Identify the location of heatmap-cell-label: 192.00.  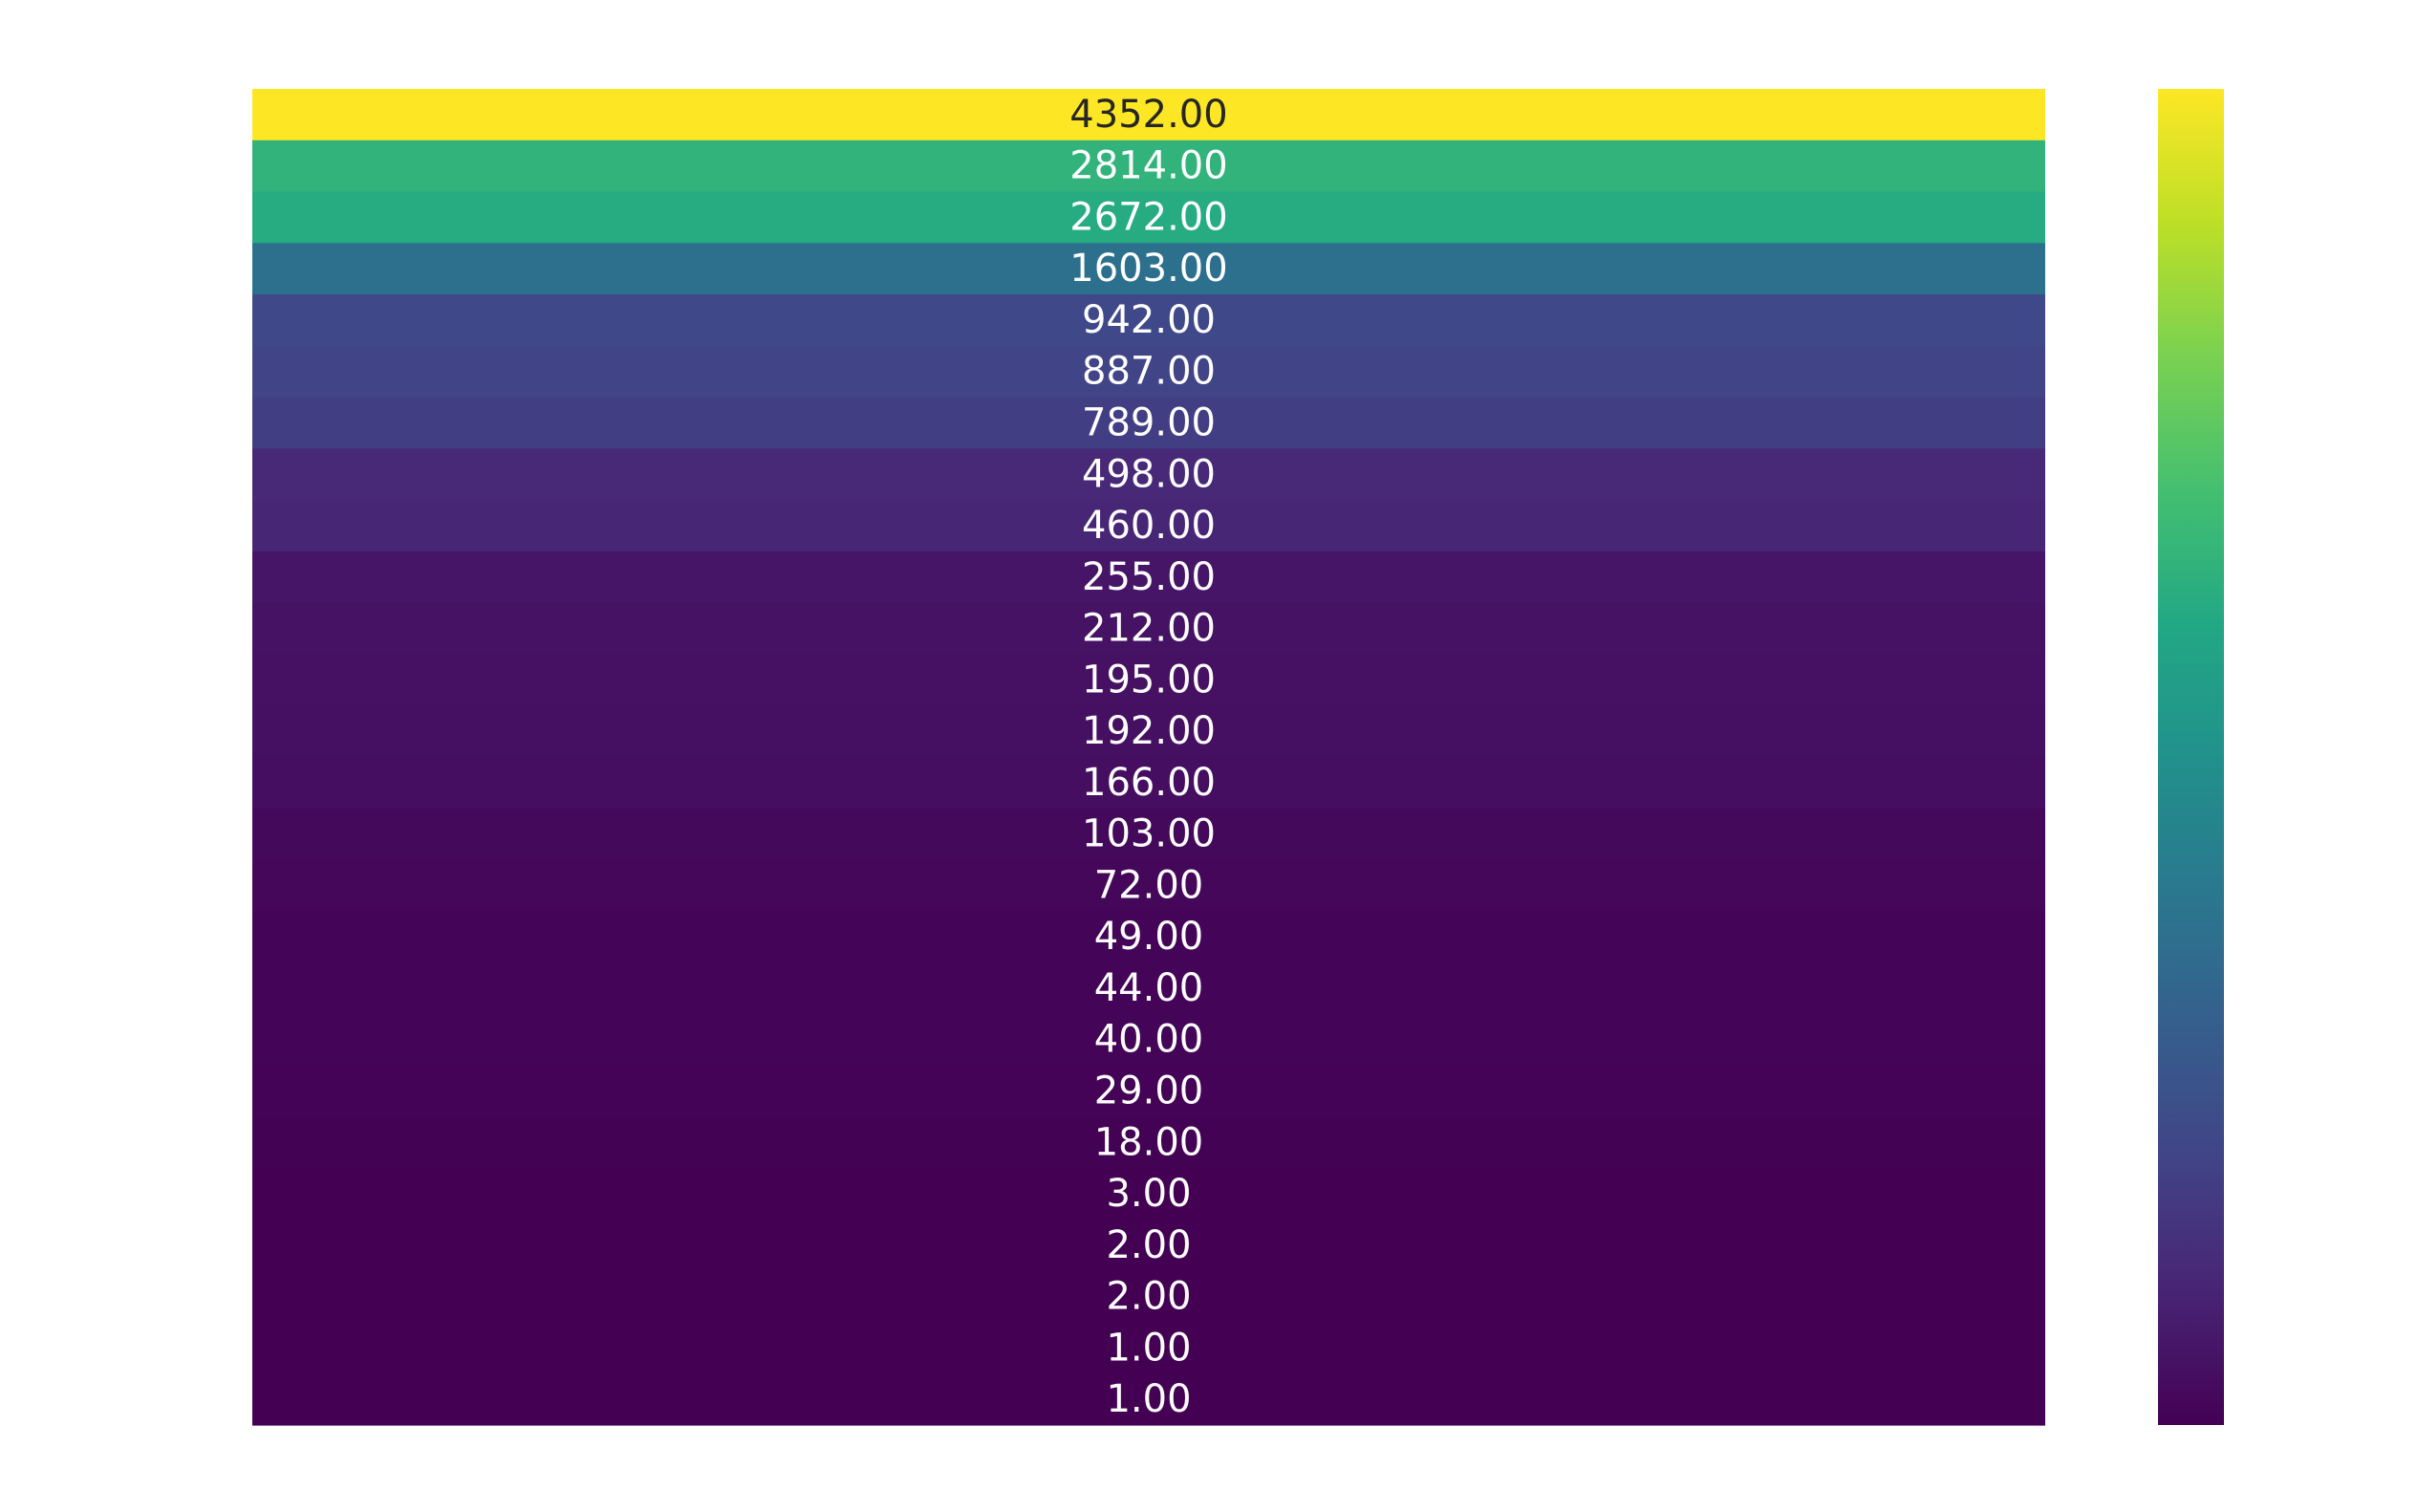
(1149, 731).